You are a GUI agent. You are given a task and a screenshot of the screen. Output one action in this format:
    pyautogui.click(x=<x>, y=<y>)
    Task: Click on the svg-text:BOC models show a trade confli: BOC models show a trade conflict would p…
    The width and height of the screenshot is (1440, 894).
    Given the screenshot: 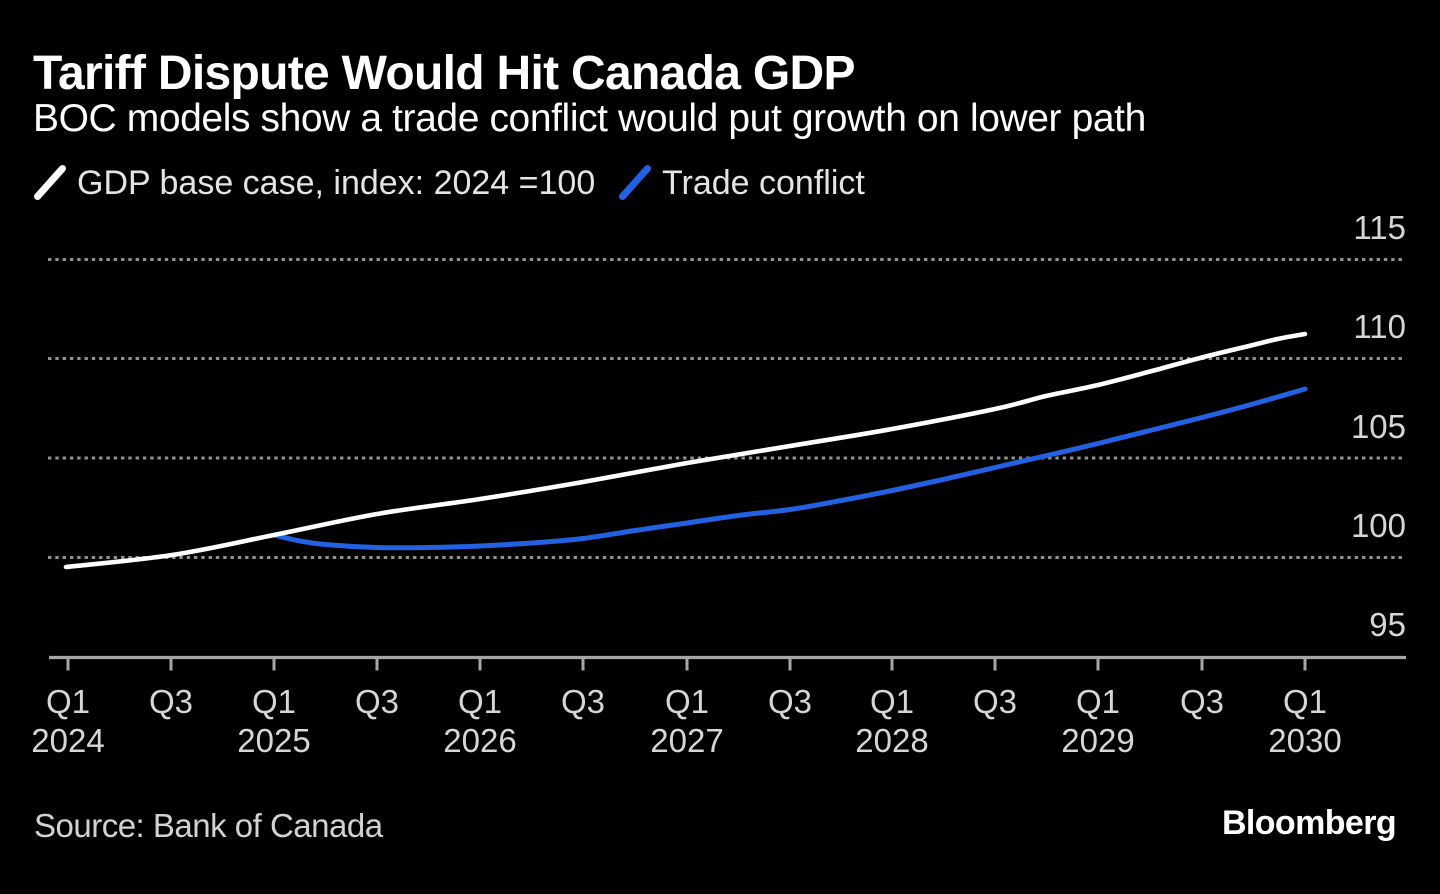 What is the action you would take?
    pyautogui.click(x=589, y=118)
    